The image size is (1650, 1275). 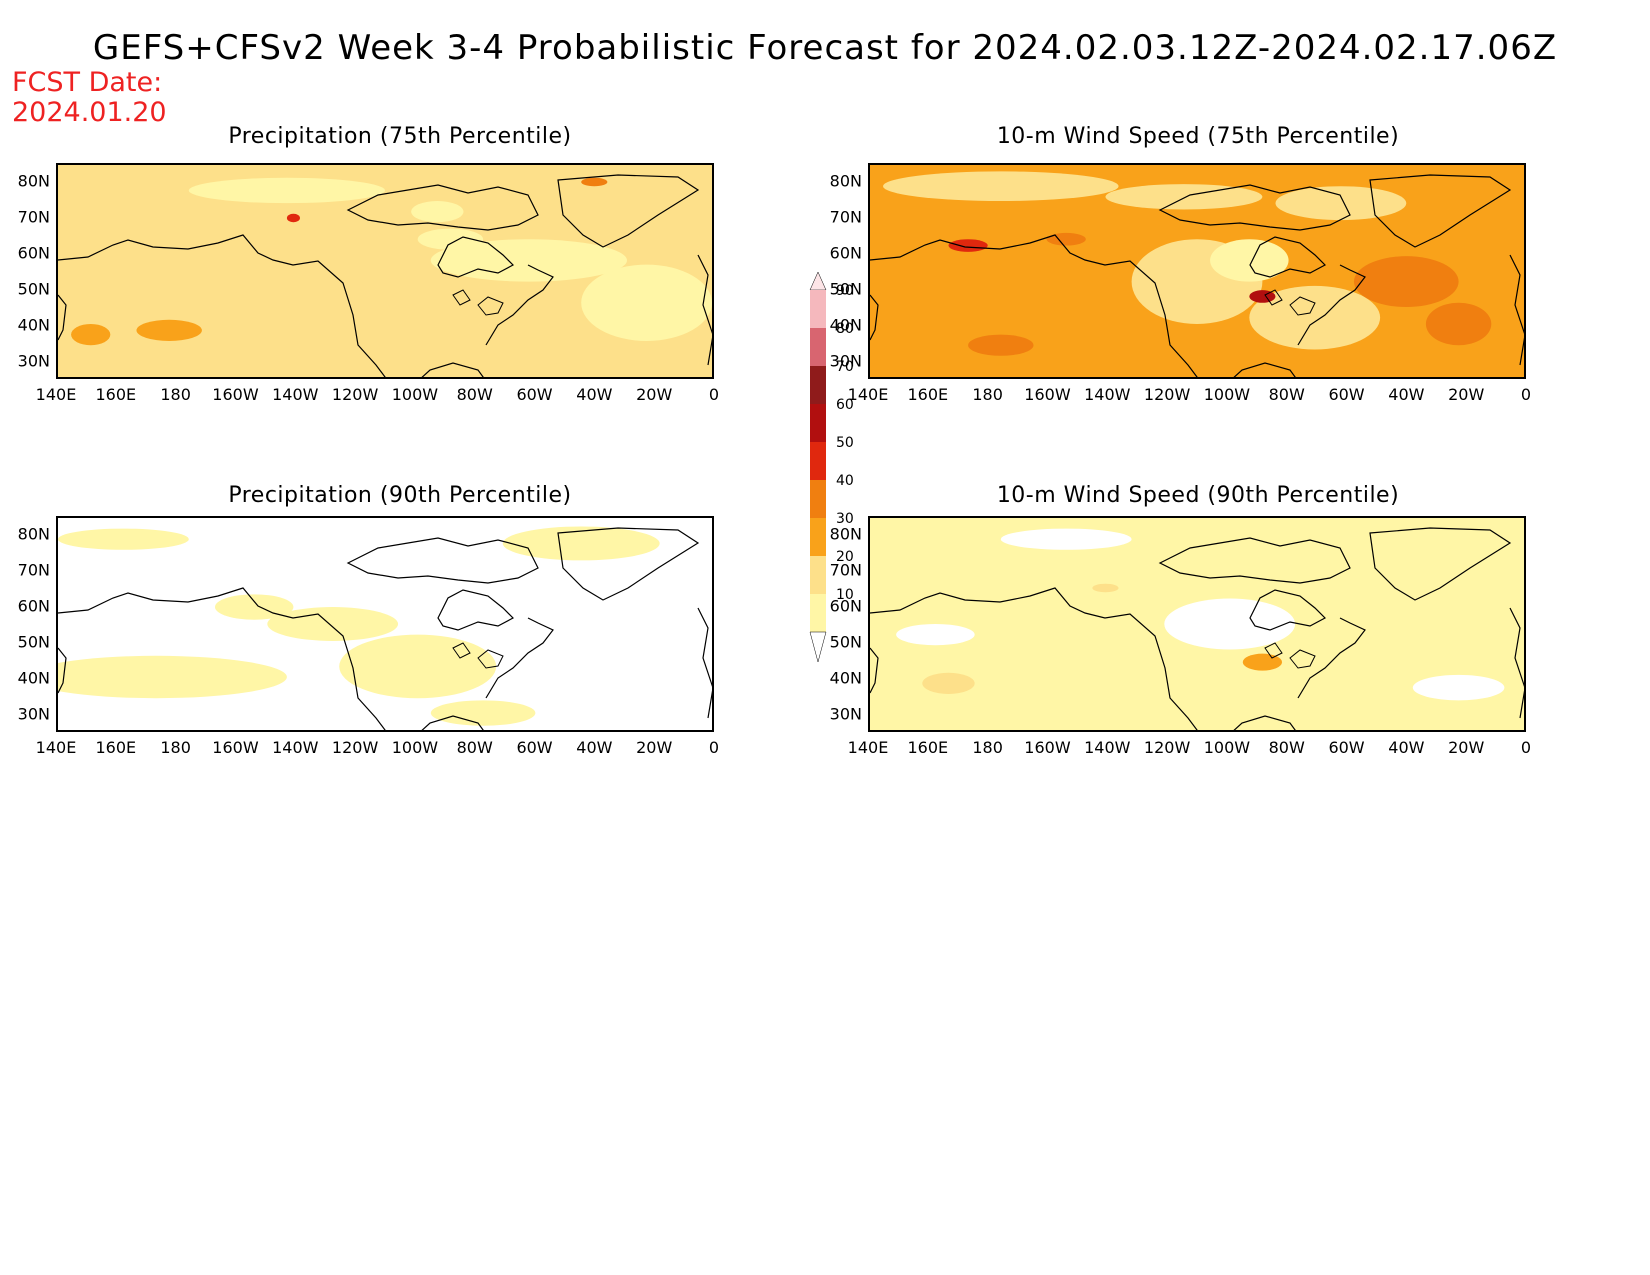 I want to click on colorbar-level-label: 90, so click(x=845, y=291).